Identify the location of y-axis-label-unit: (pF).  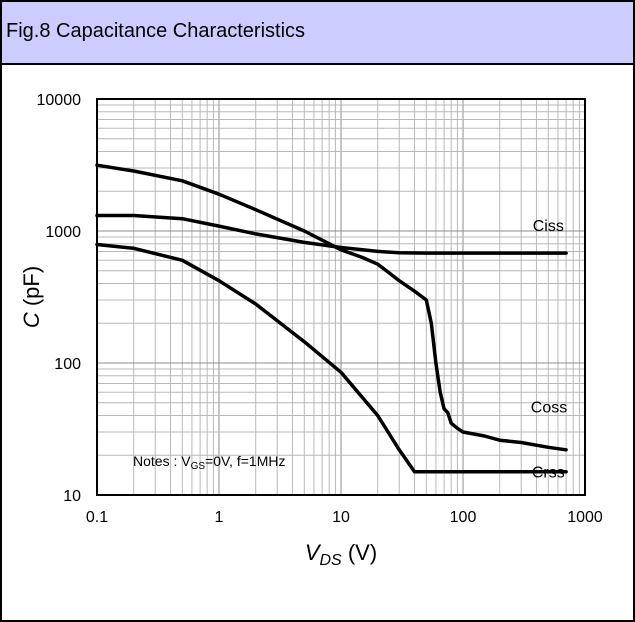
(31, 289).